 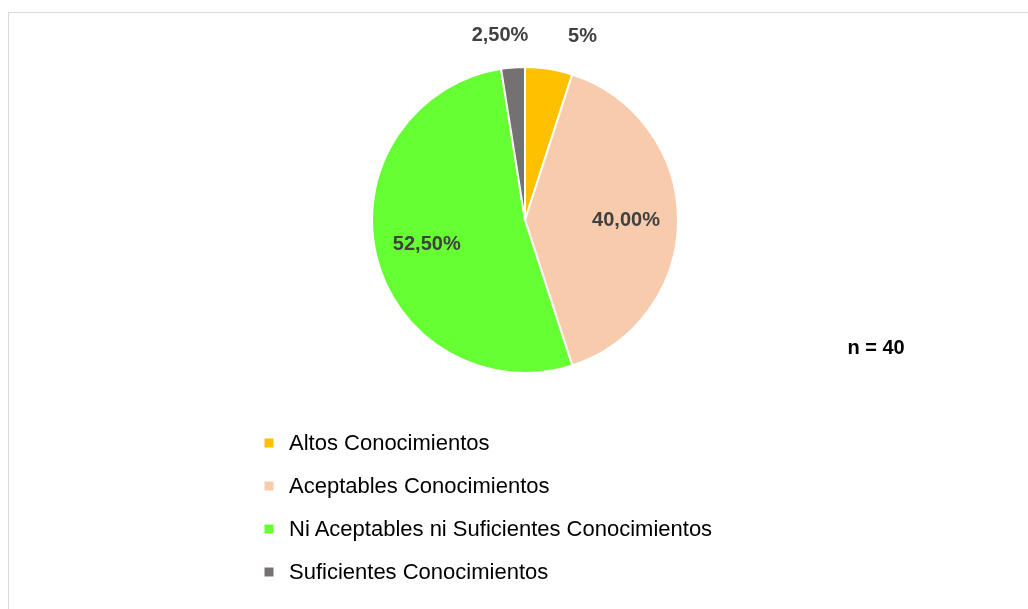 What do you see at coordinates (419, 485) in the screenshot?
I see `legend-label: Aceptables Conocimientos` at bounding box center [419, 485].